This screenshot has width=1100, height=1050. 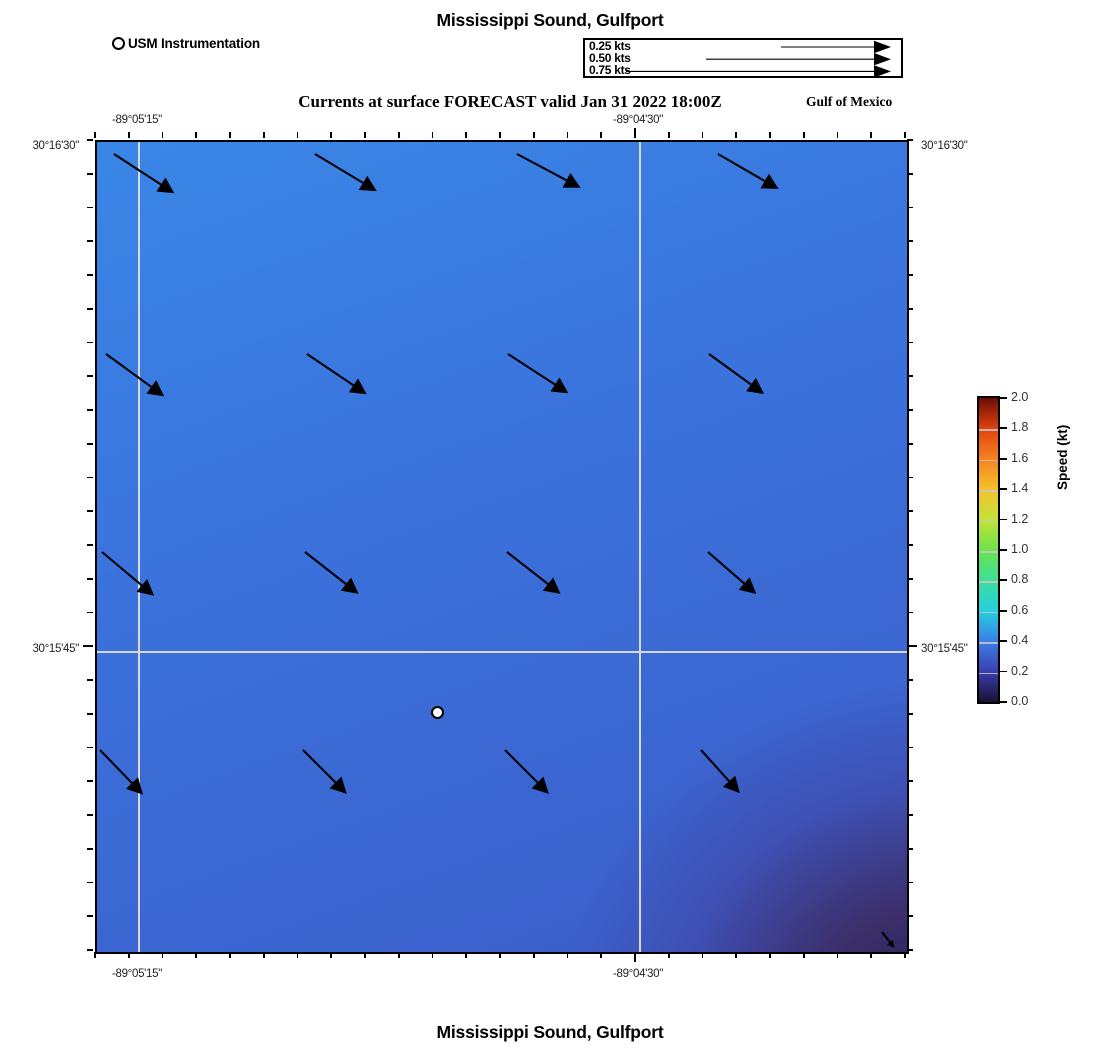 What do you see at coordinates (194, 43) in the screenshot?
I see `usm-legend-label: USM Instrumentation` at bounding box center [194, 43].